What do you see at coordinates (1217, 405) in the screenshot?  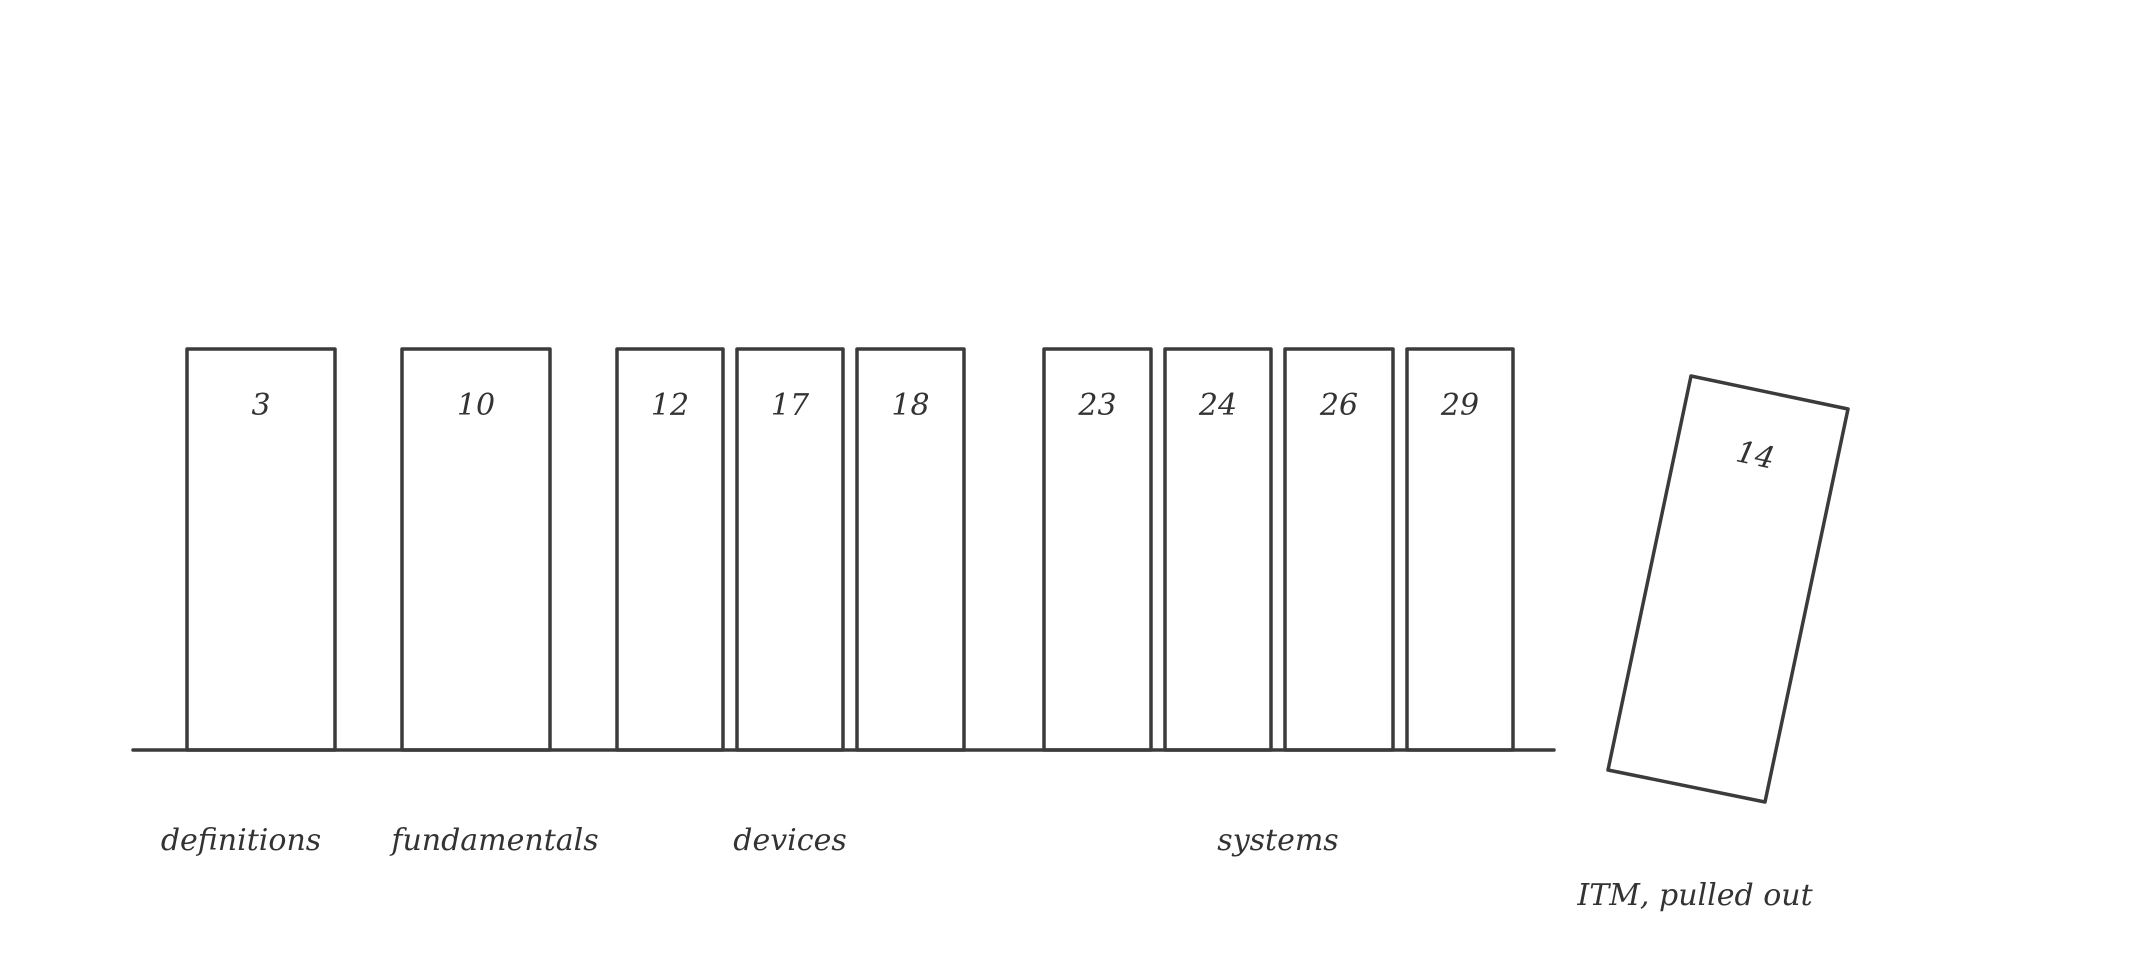 I see `book-label: 24` at bounding box center [1217, 405].